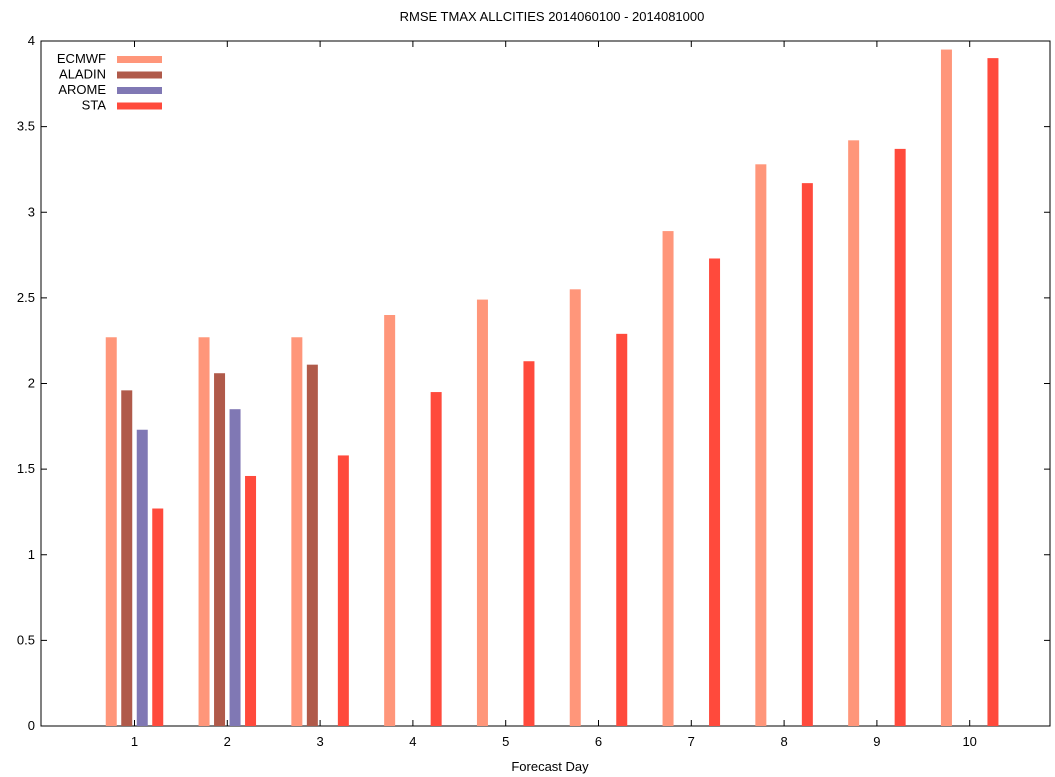  What do you see at coordinates (876, 741) in the screenshot?
I see `x-tick-label: 9` at bounding box center [876, 741].